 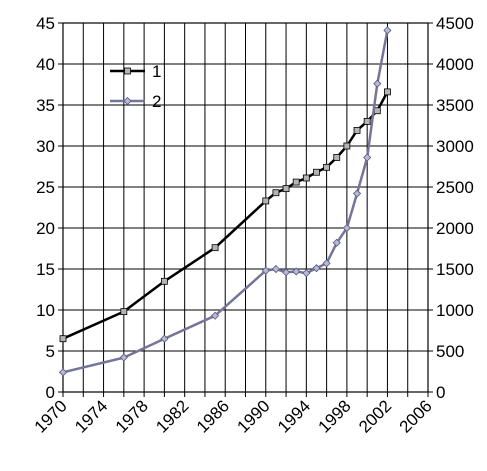 I want to click on x-tick-label: 1990, so click(x=253, y=416).